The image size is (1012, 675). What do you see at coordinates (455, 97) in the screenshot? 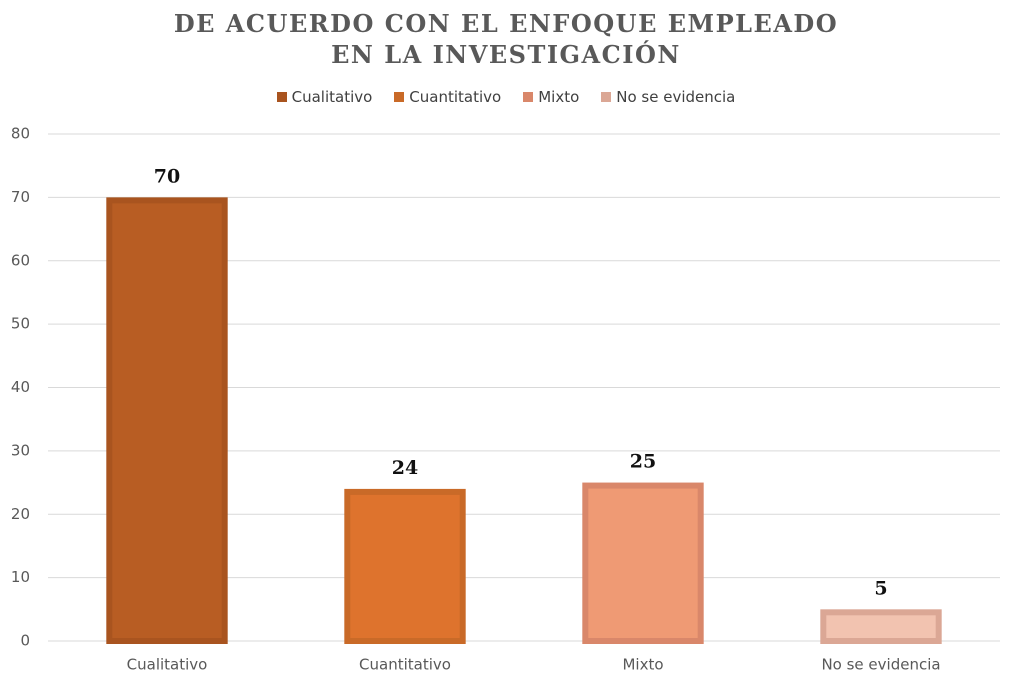
I see `legend-label: Cuantitativo` at bounding box center [455, 97].